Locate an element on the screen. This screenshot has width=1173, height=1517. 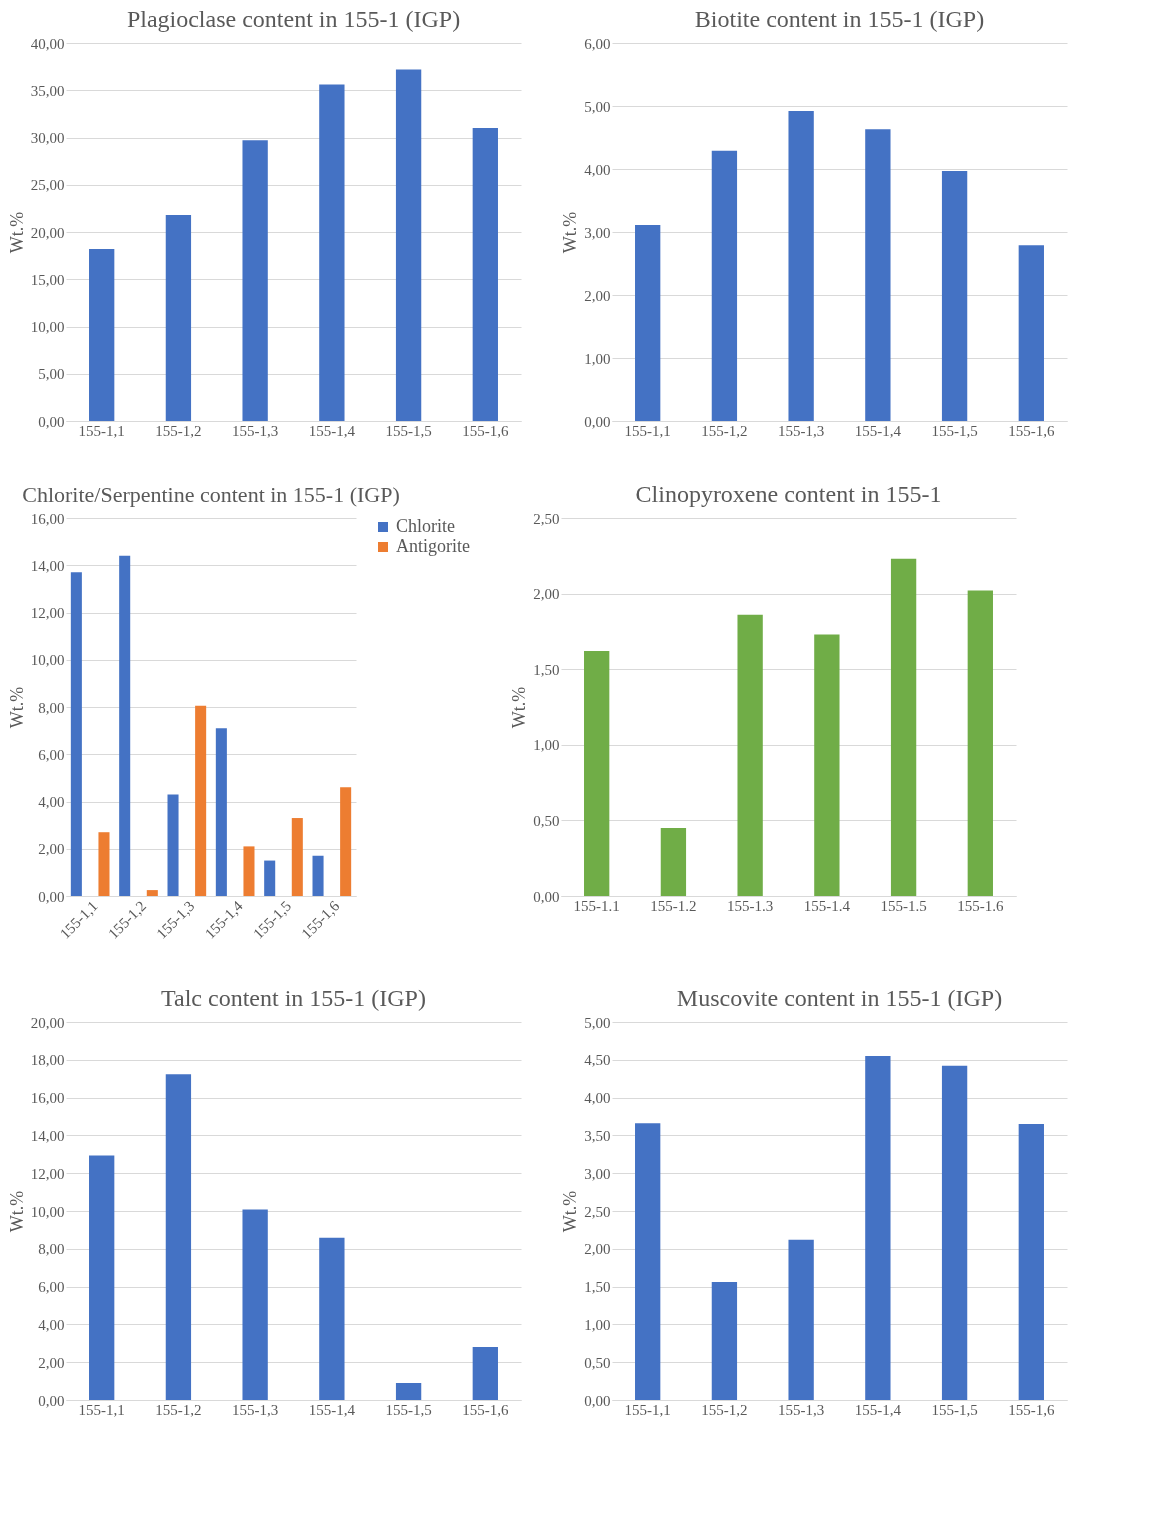
legend-label: Chlorite is located at coordinates (425, 526).